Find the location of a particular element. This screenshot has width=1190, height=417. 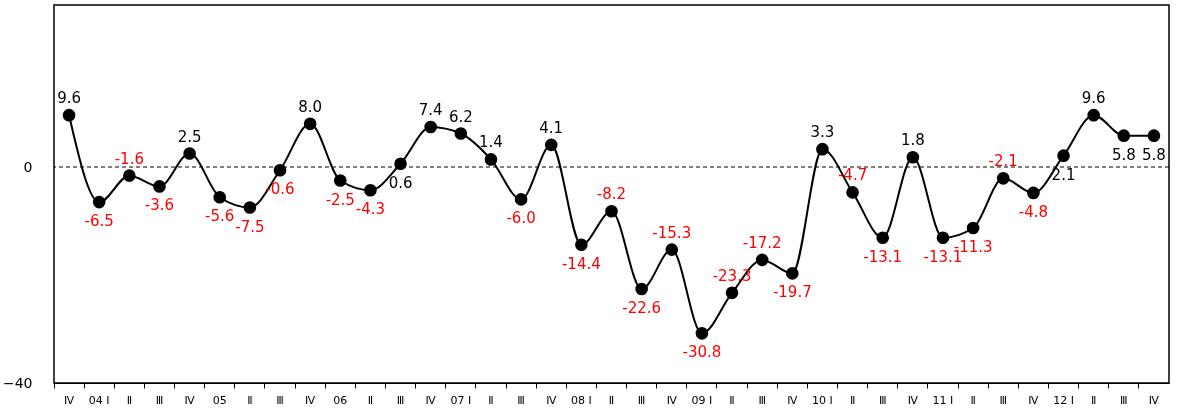

data-label: -0.6 is located at coordinates (280, 189).